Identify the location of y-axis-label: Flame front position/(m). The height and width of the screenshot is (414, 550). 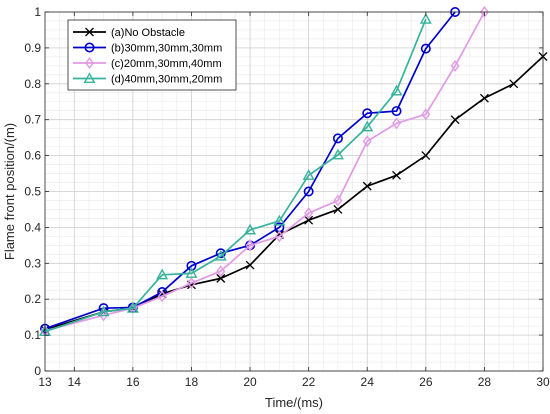
(9, 191).